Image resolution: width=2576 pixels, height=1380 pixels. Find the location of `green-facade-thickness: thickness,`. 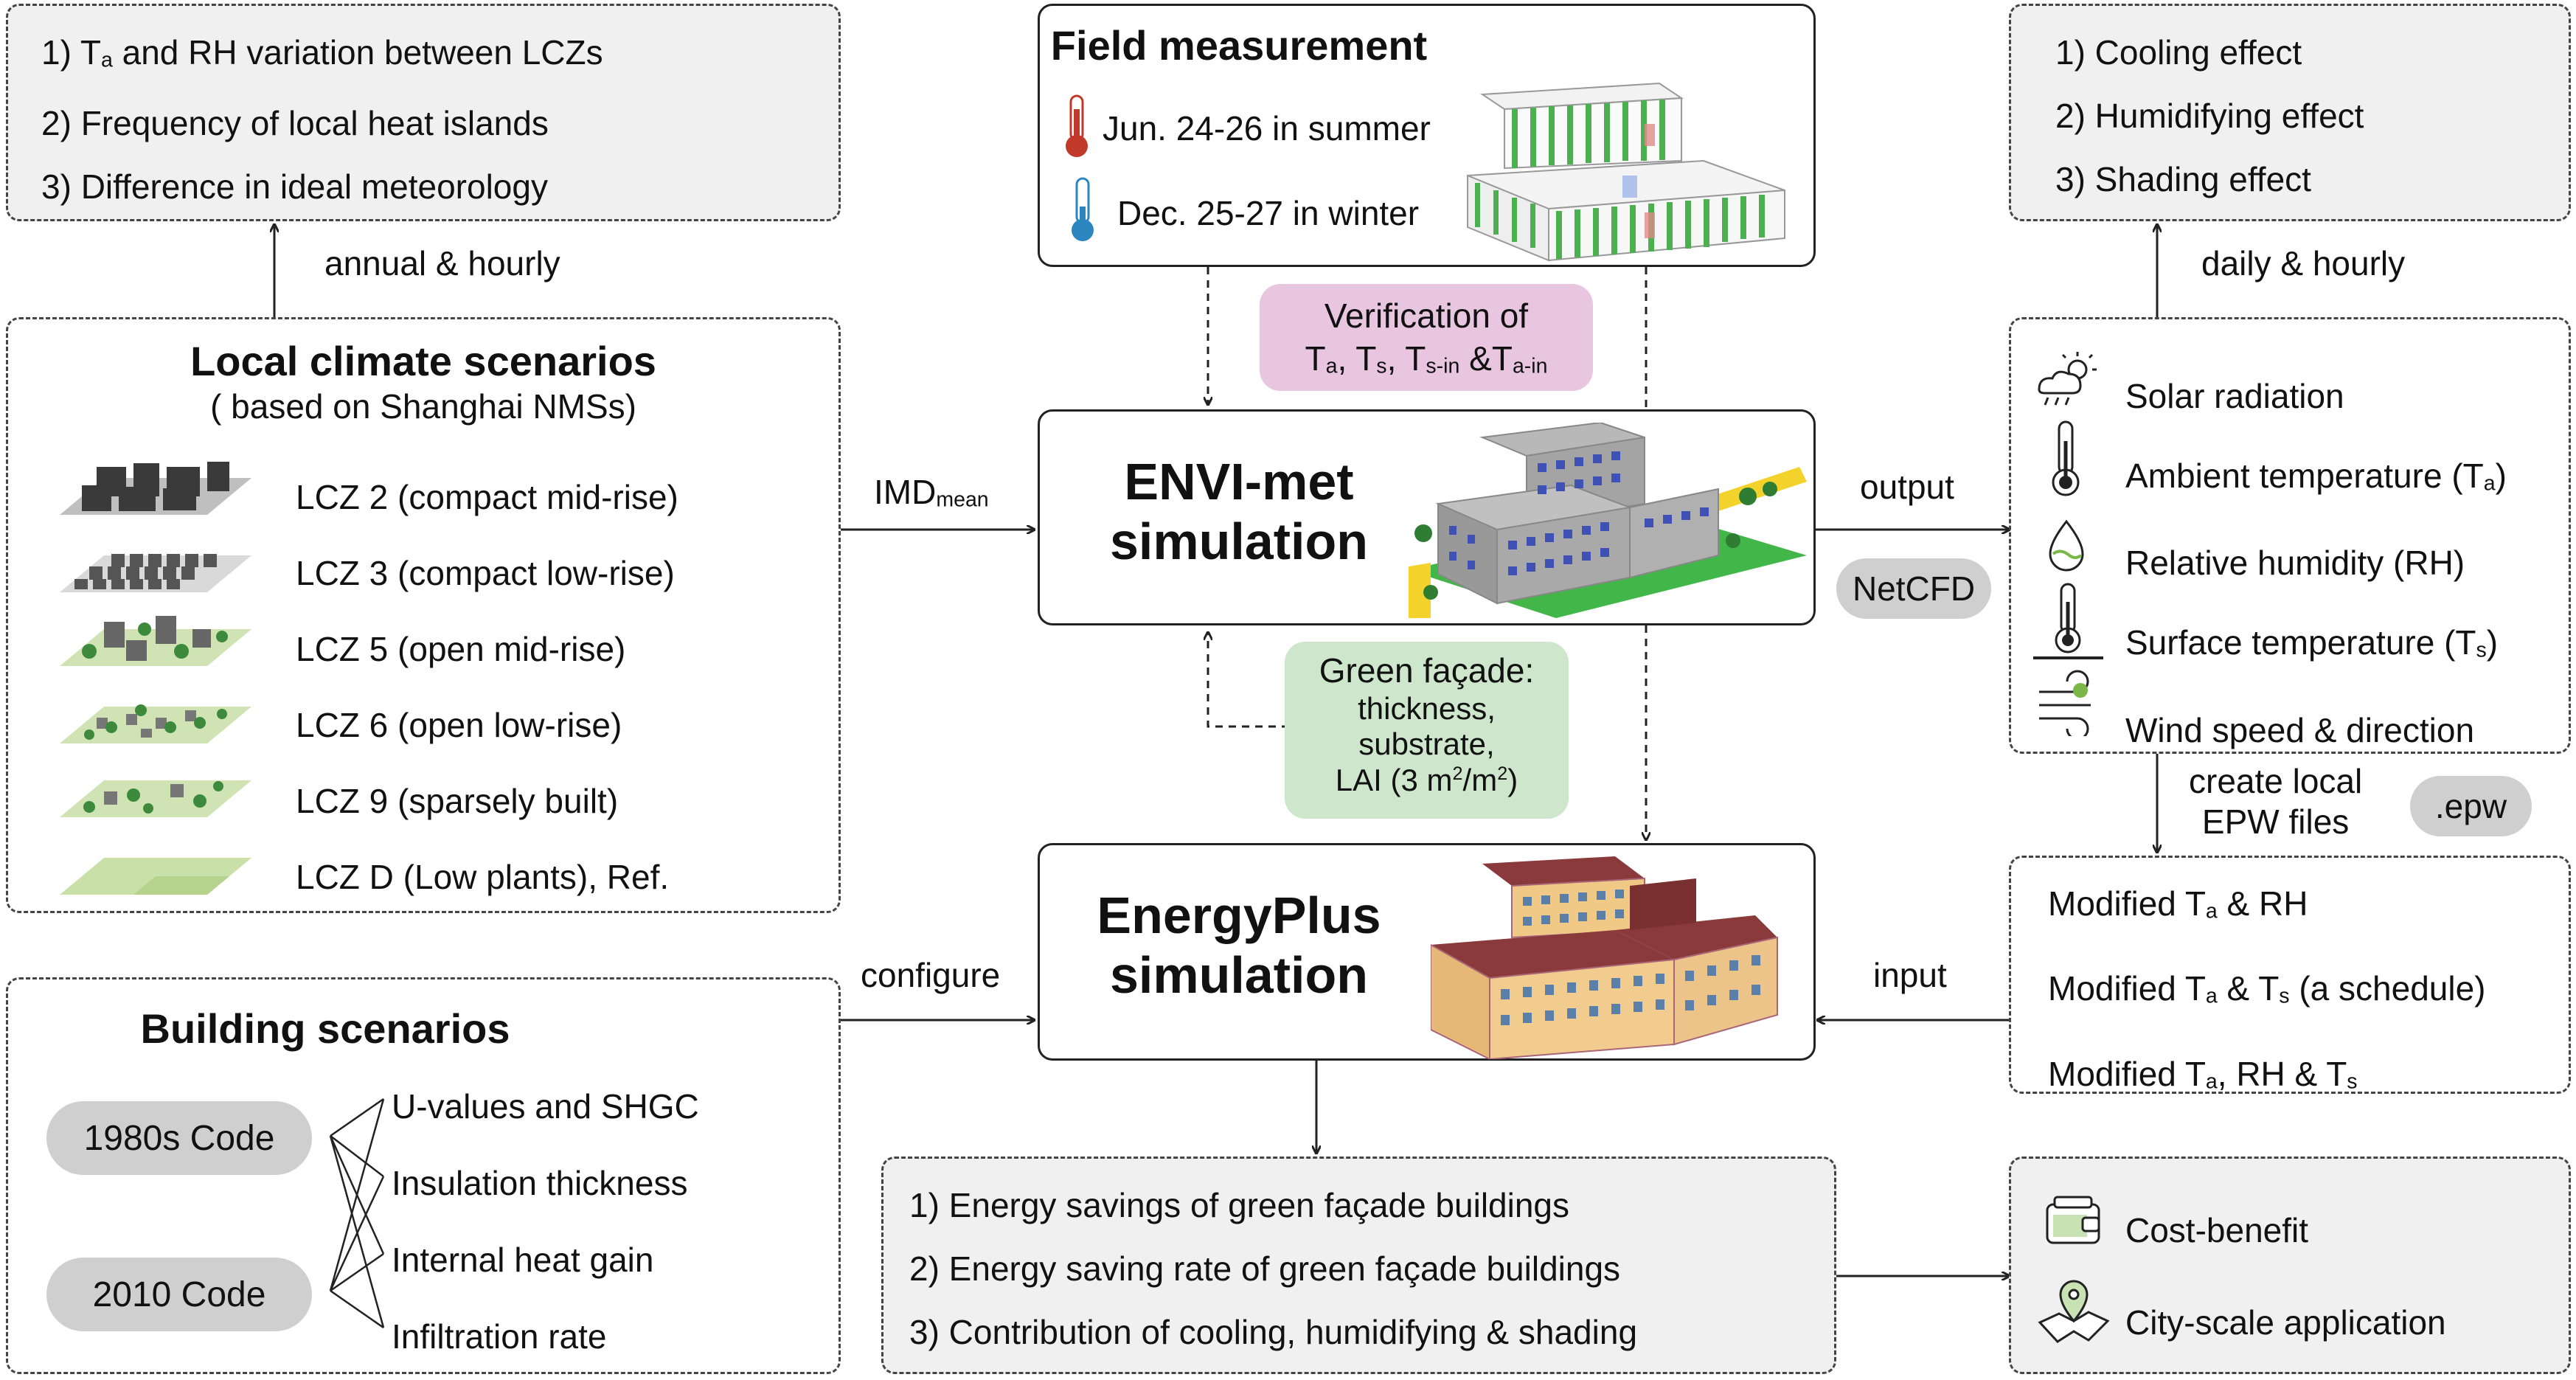

green-facade-thickness: thickness, is located at coordinates (1427, 709).